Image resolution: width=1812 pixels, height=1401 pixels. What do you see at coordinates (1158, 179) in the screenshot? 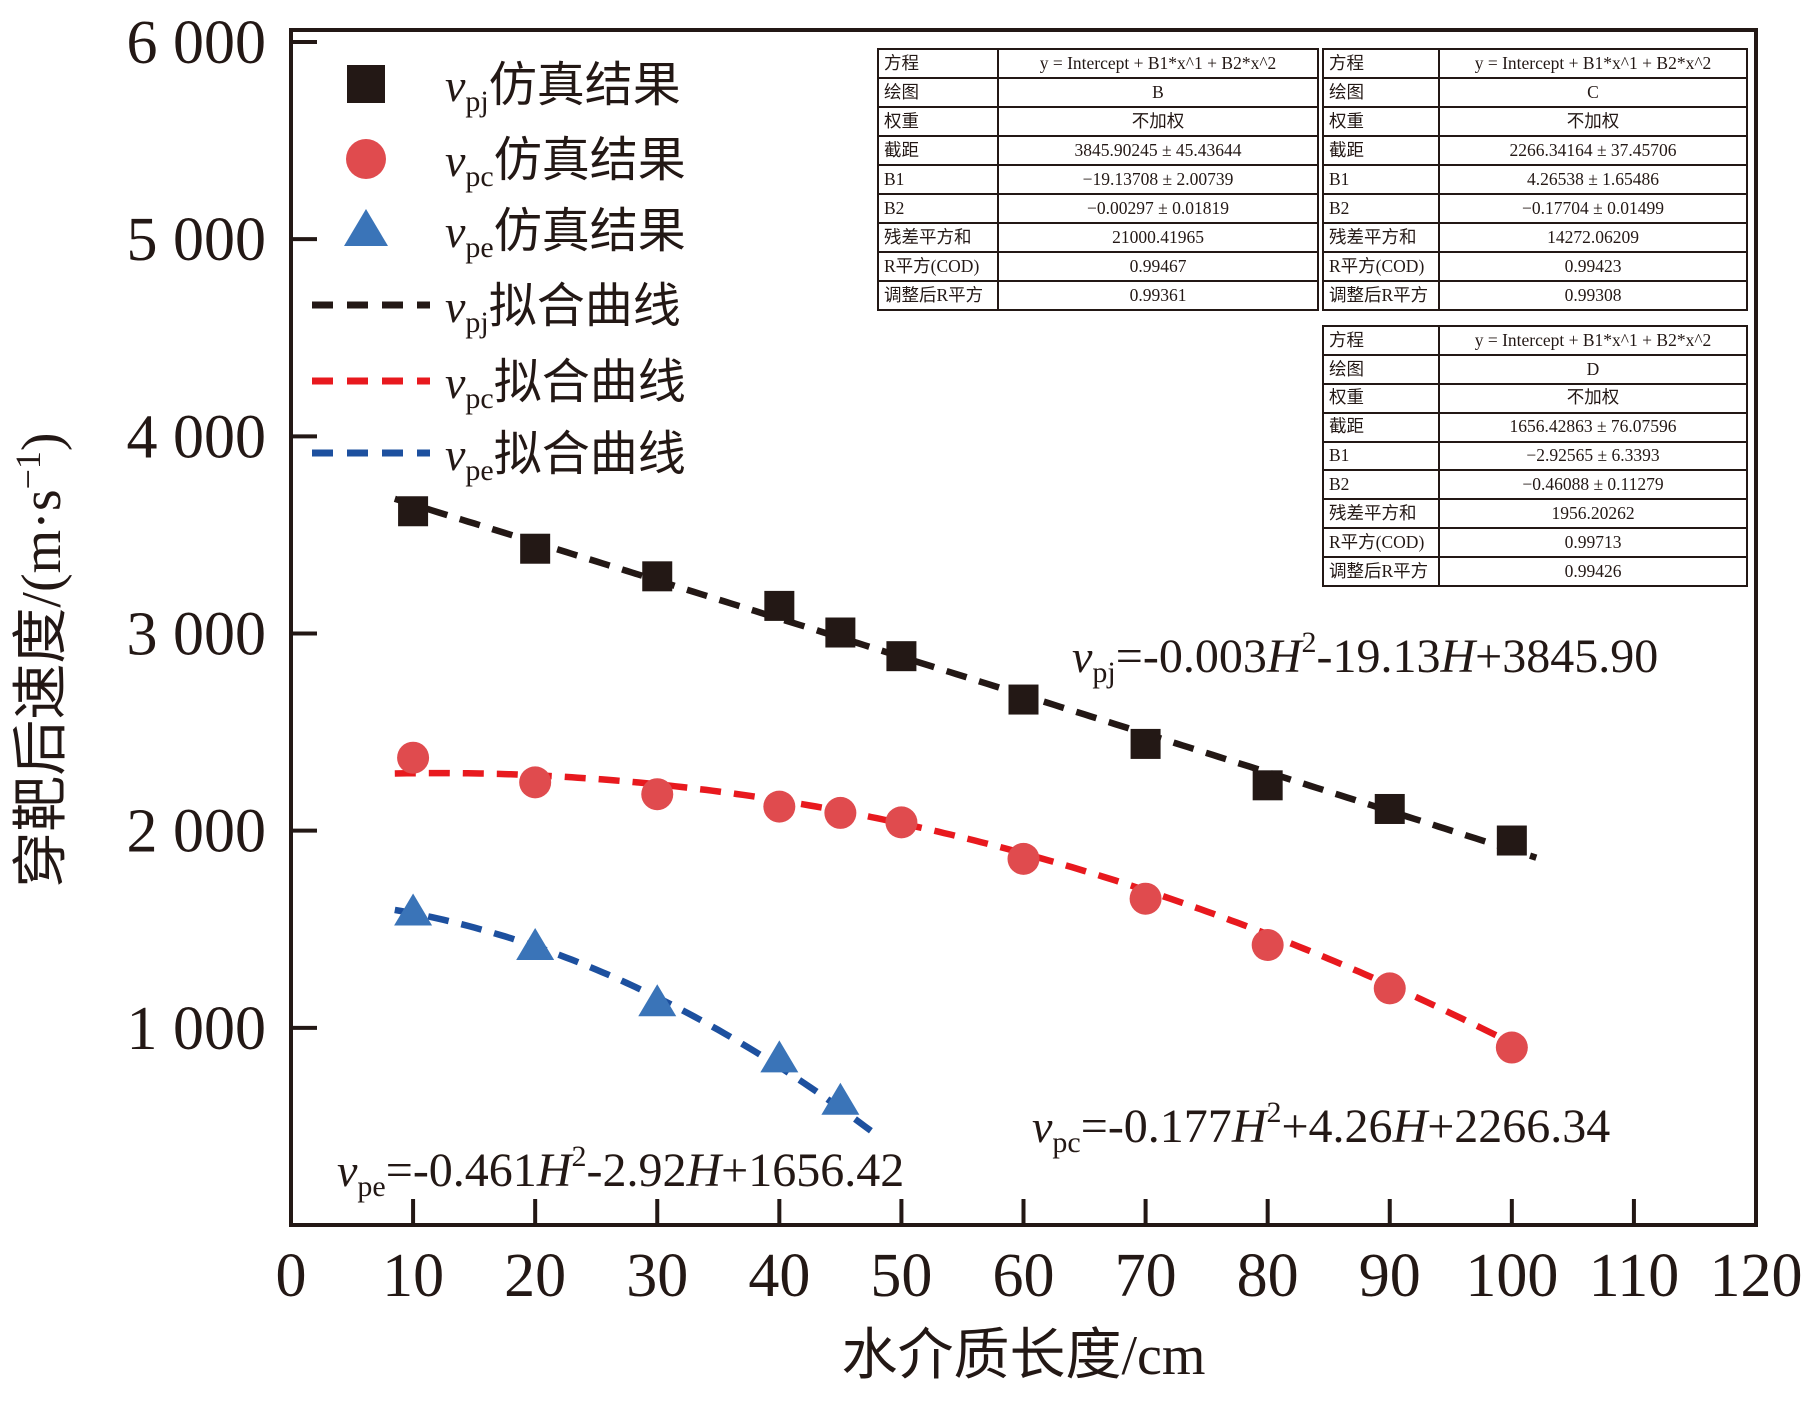
I see `table-cell-value: −19.13708 ± 2.00739` at bounding box center [1158, 179].